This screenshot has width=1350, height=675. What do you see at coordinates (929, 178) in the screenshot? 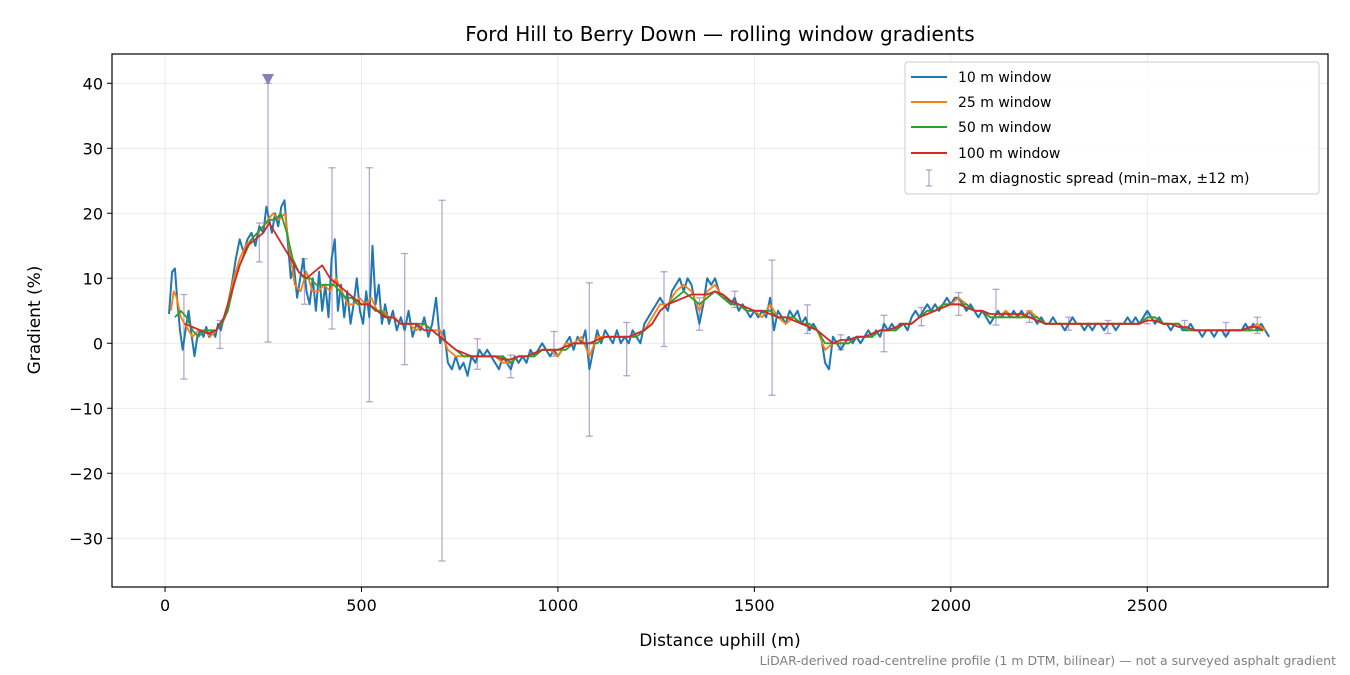
I see `legend-errorbar-swatch` at bounding box center [929, 178].